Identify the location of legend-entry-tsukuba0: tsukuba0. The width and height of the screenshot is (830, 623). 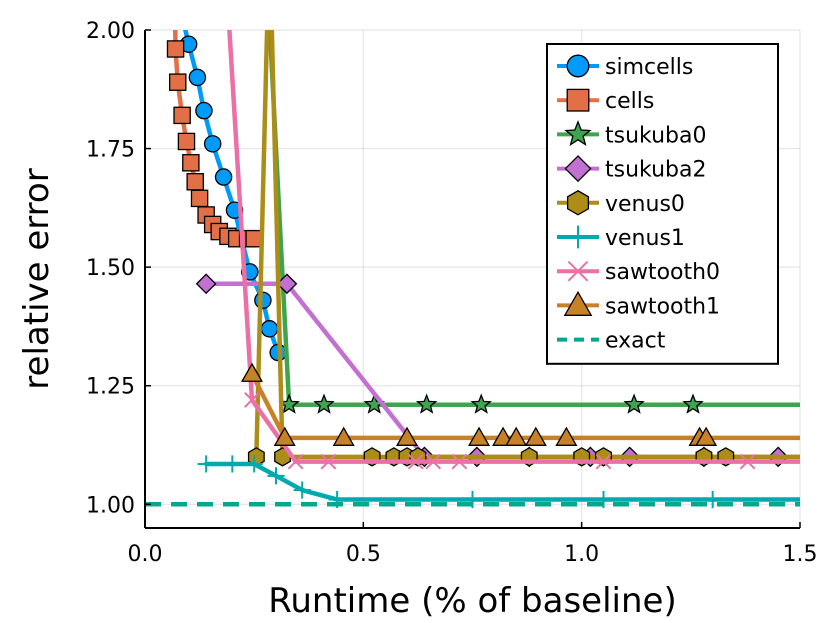
(631, 133).